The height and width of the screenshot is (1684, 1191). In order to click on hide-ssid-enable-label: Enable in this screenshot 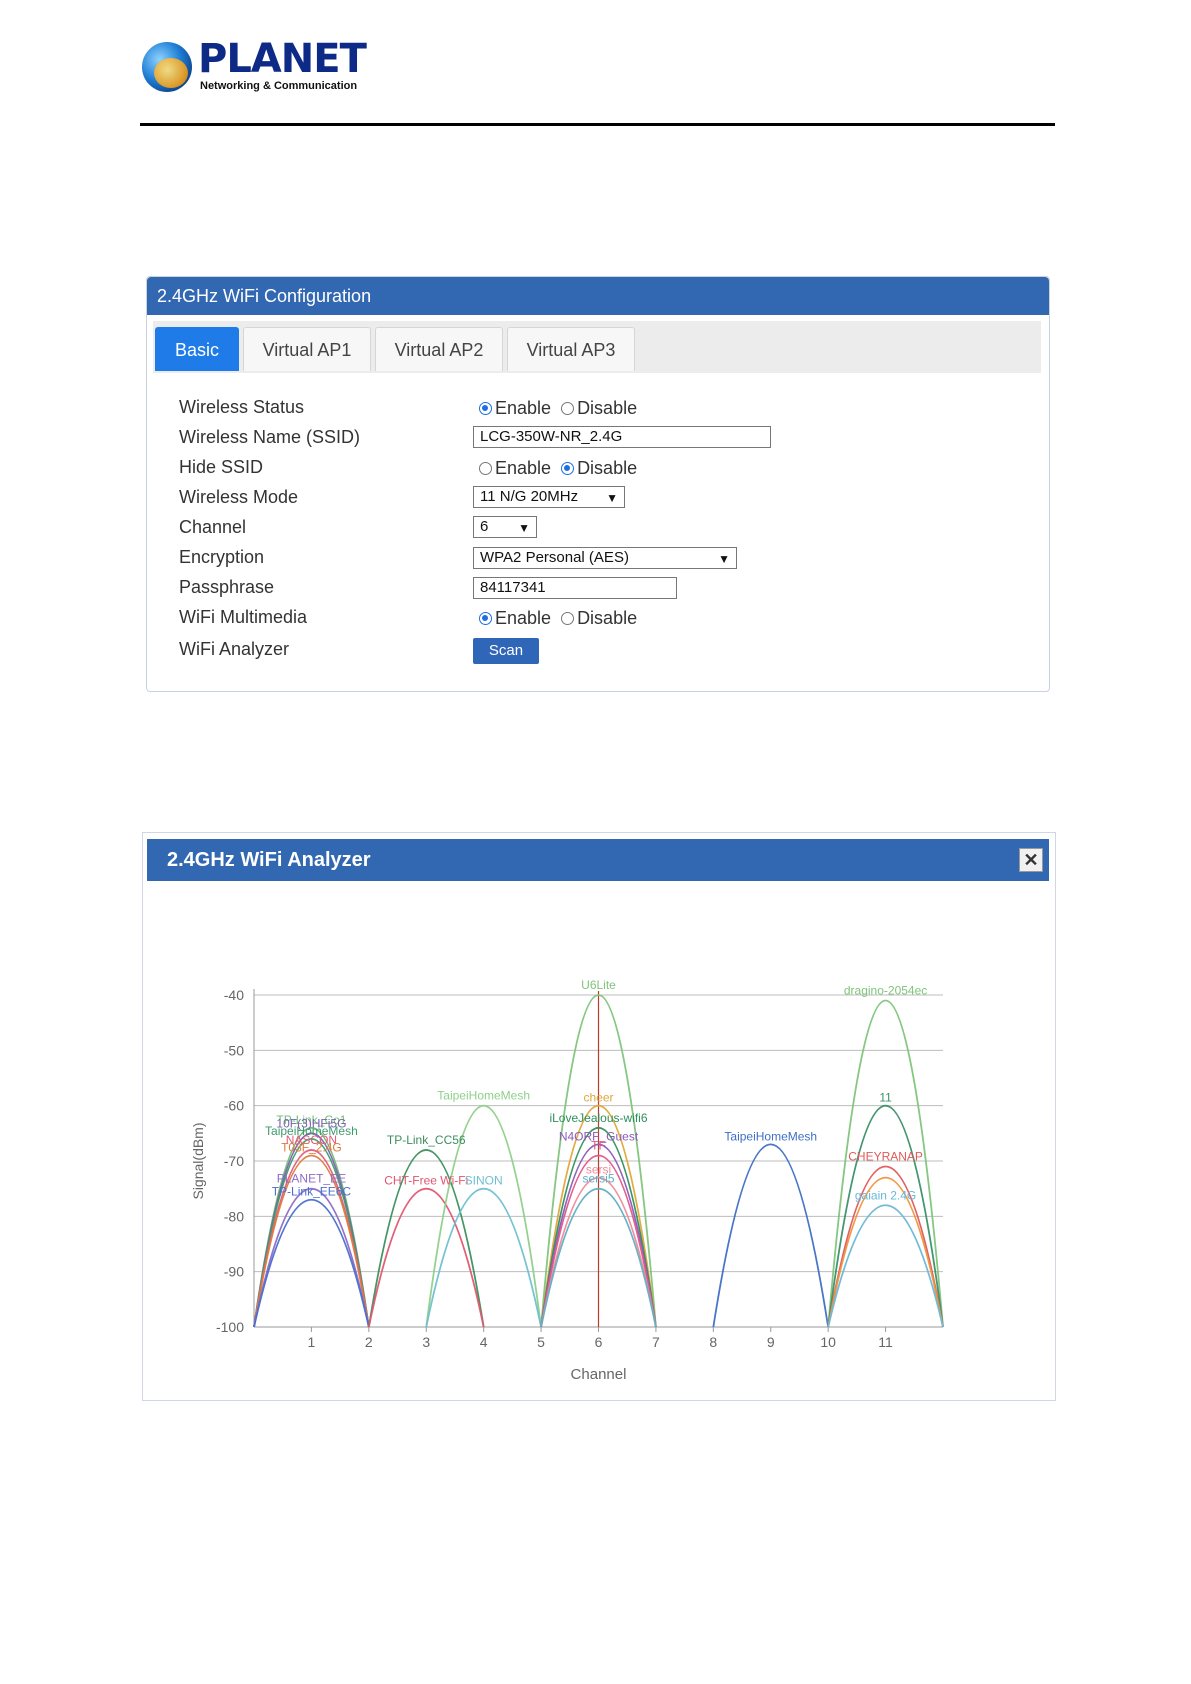, I will do `click(523, 468)`.